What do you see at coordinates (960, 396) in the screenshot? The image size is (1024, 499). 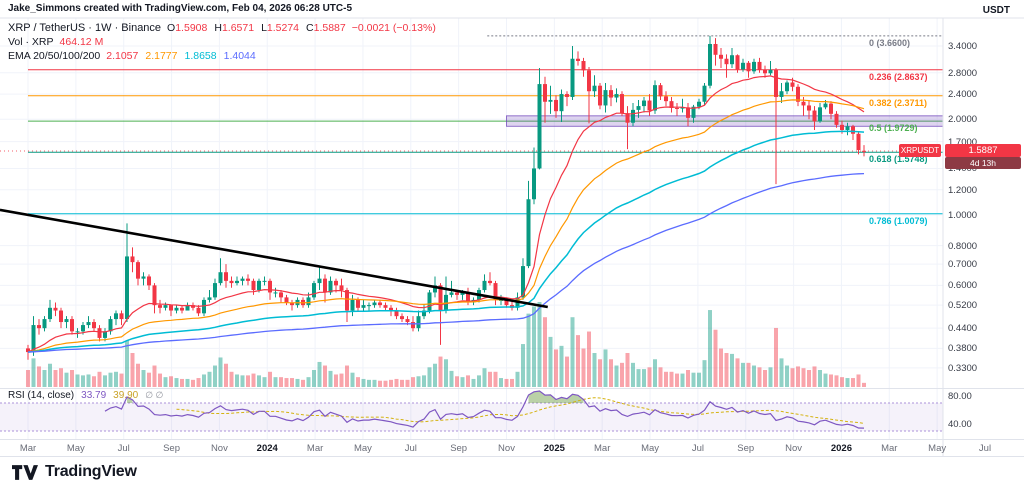 I see `rsi-tick-label: 80.00` at bounding box center [960, 396].